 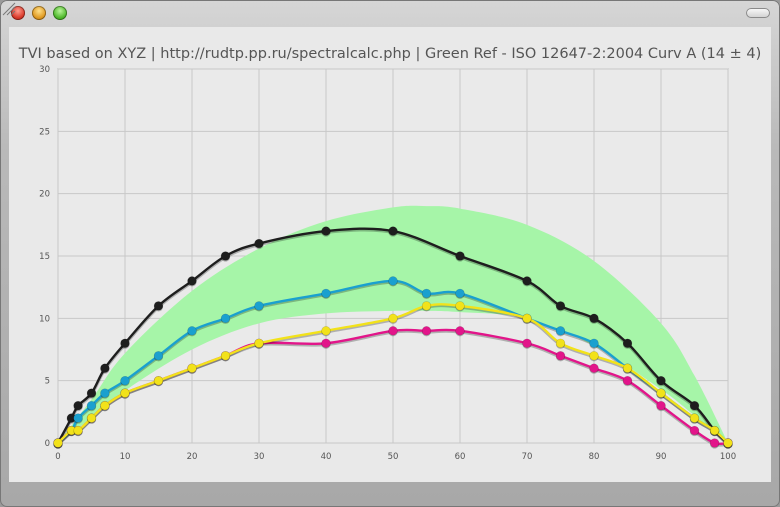 What do you see at coordinates (393, 457) in the screenshot?
I see `x-tick-label: 50` at bounding box center [393, 457].